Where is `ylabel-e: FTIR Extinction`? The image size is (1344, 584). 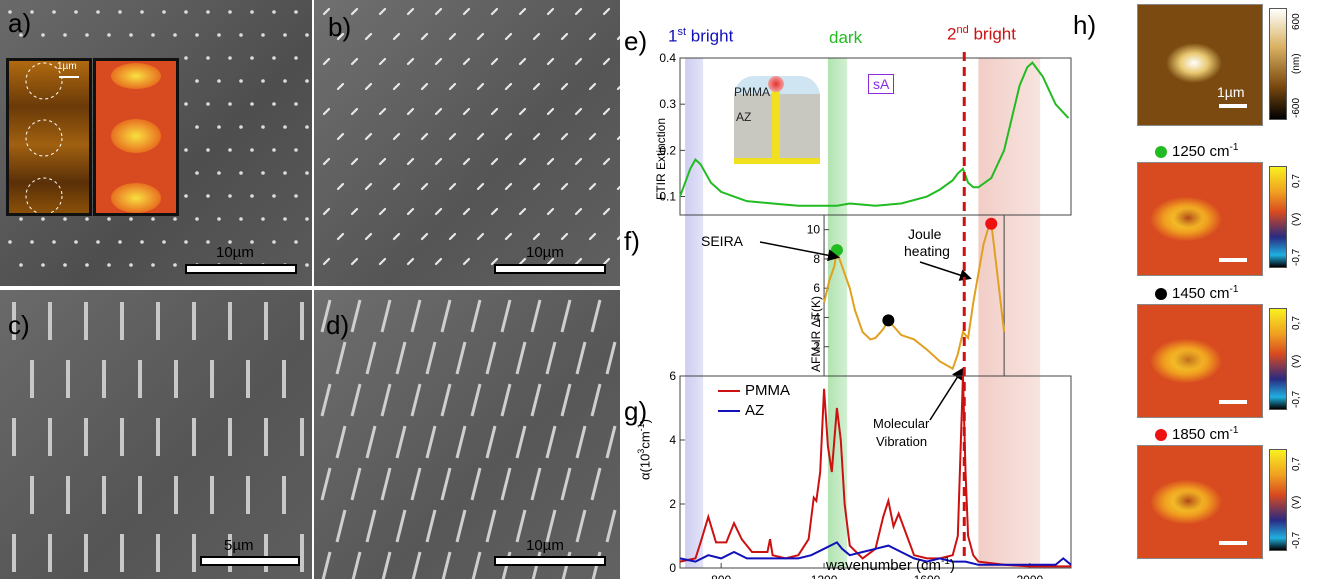
ylabel-e: FTIR Extinction is located at coordinates (661, 158).